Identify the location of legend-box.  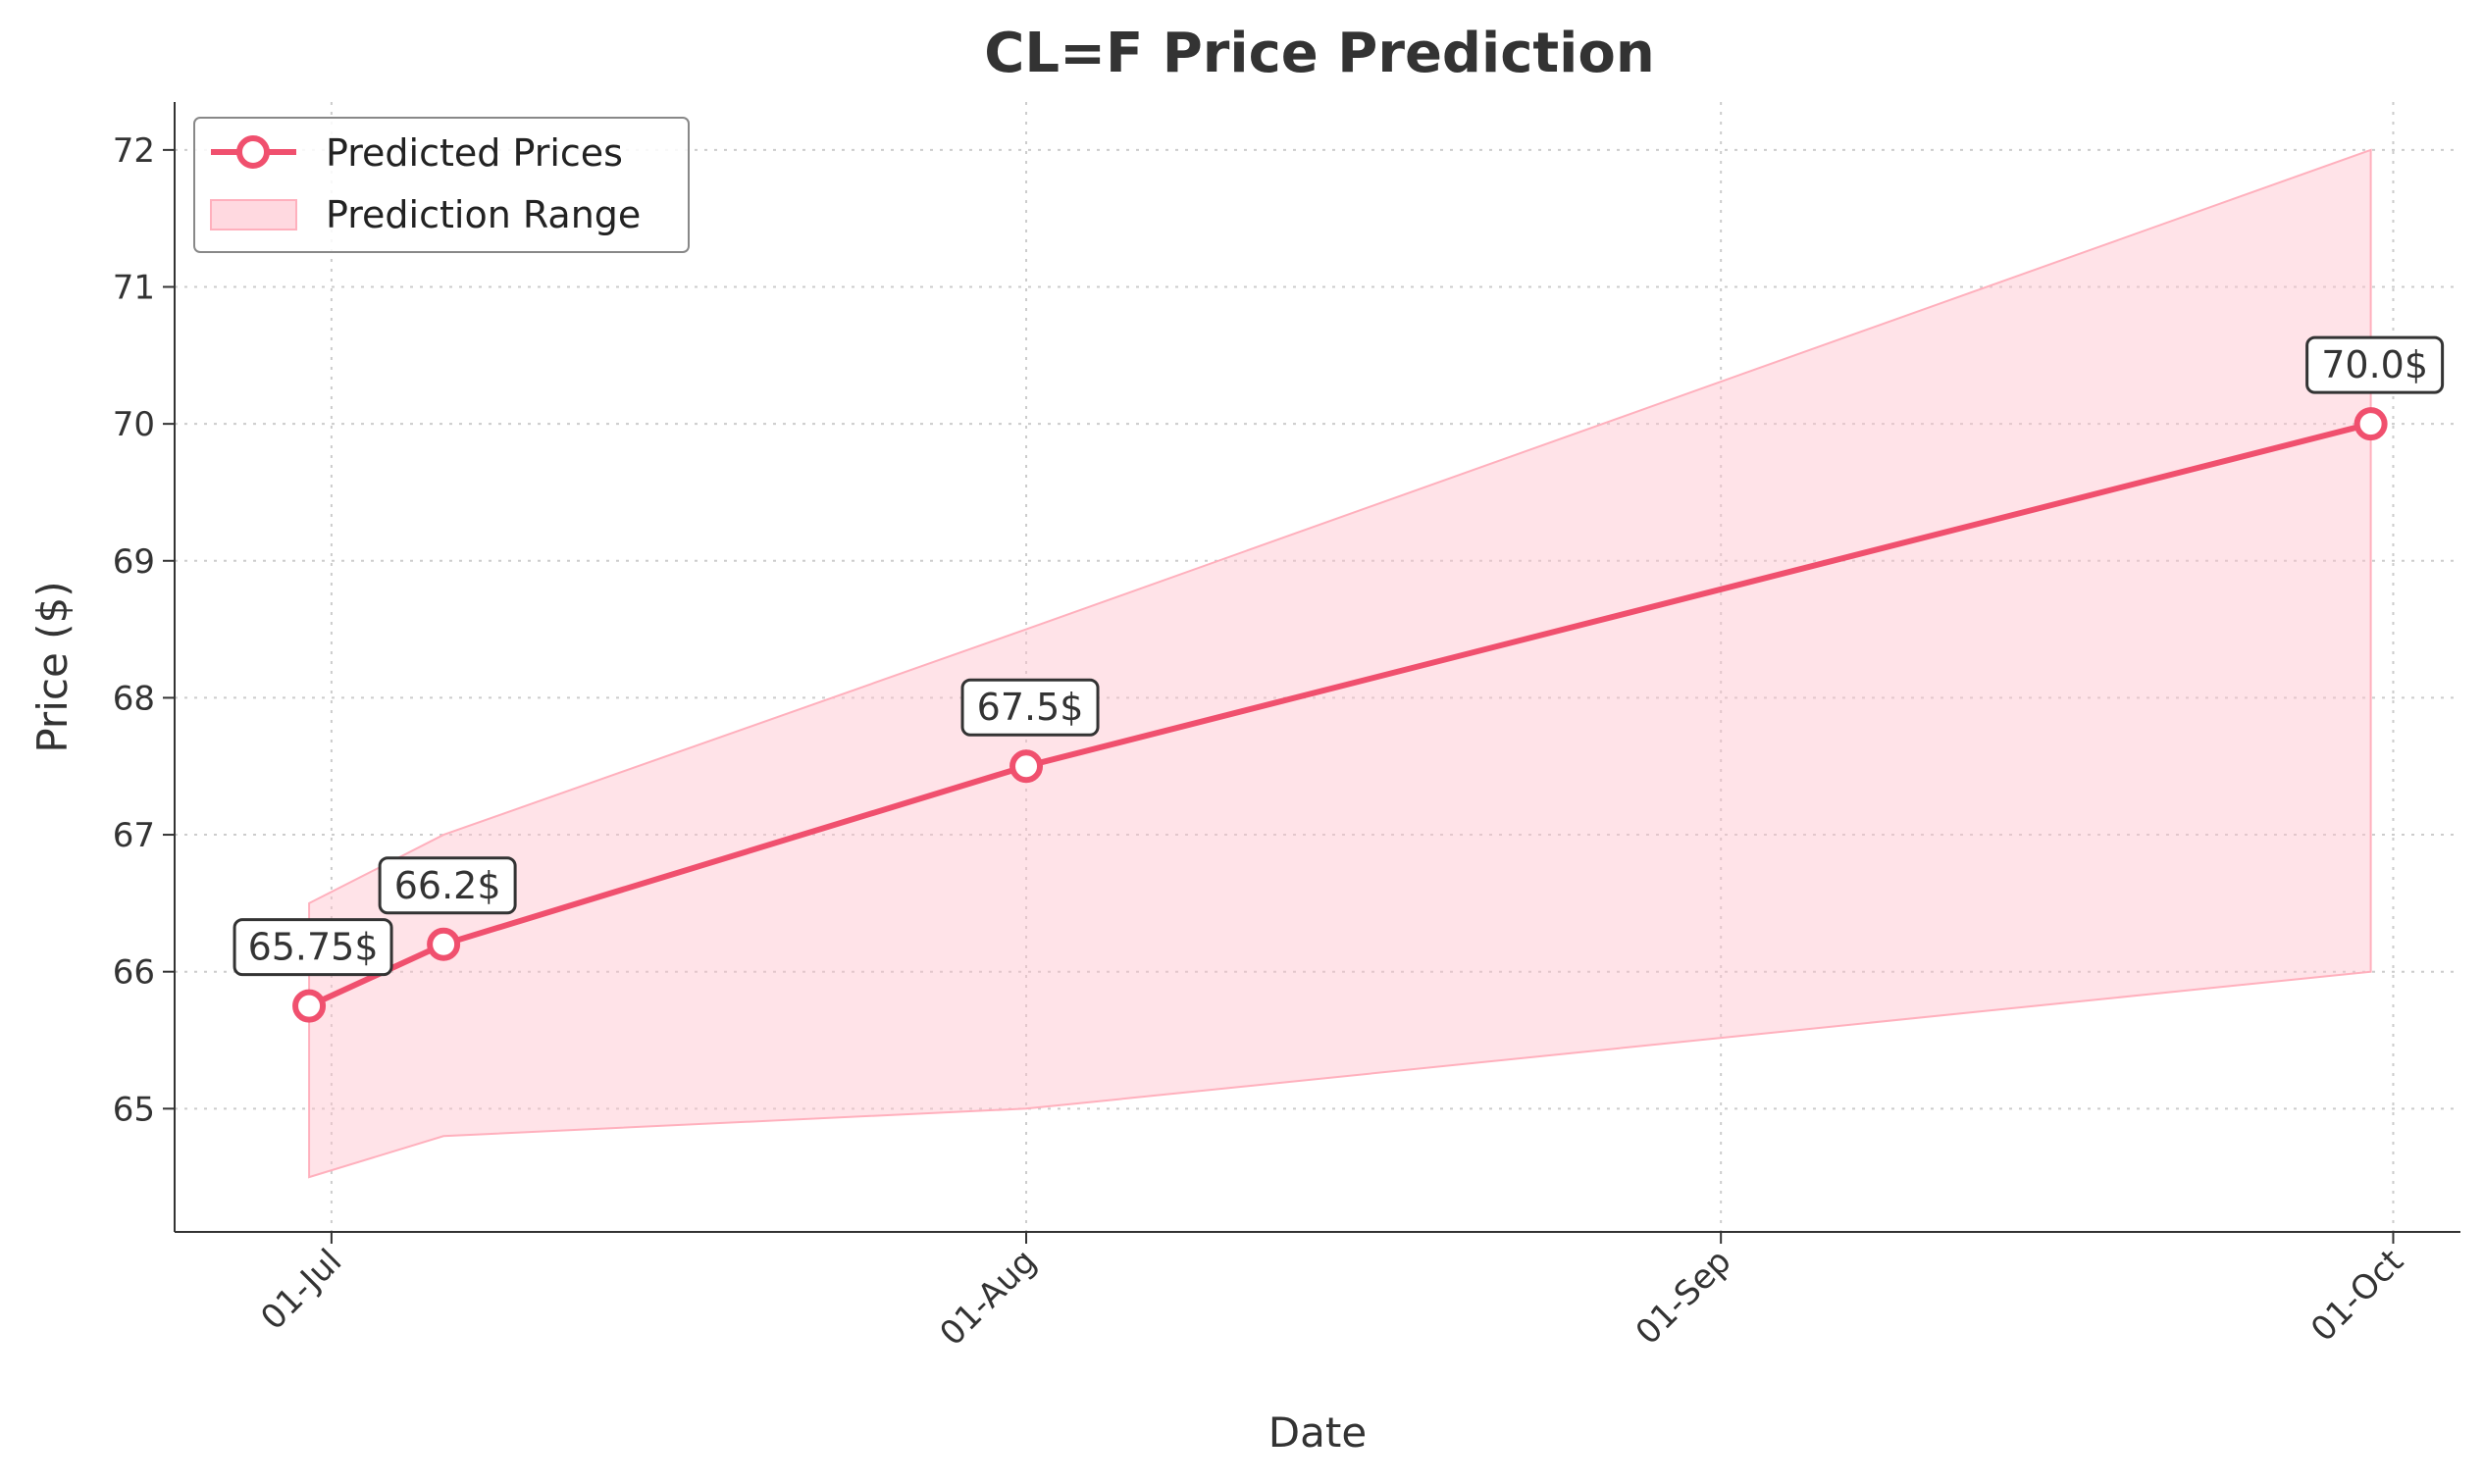
(441, 185).